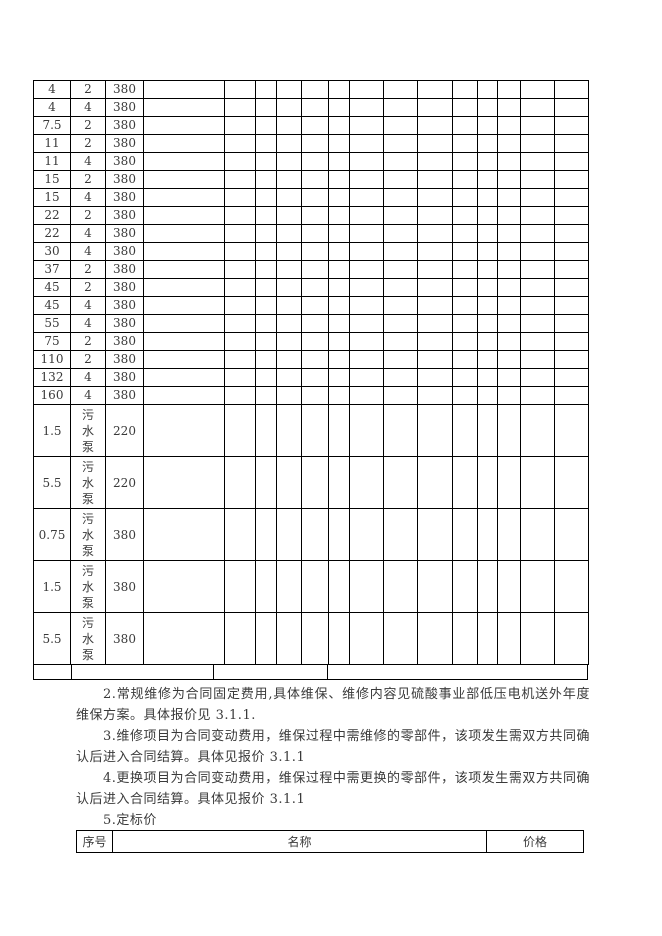  Describe the element at coordinates (52, 482) in the screenshot. I see `col1-cell: 5.5` at that location.